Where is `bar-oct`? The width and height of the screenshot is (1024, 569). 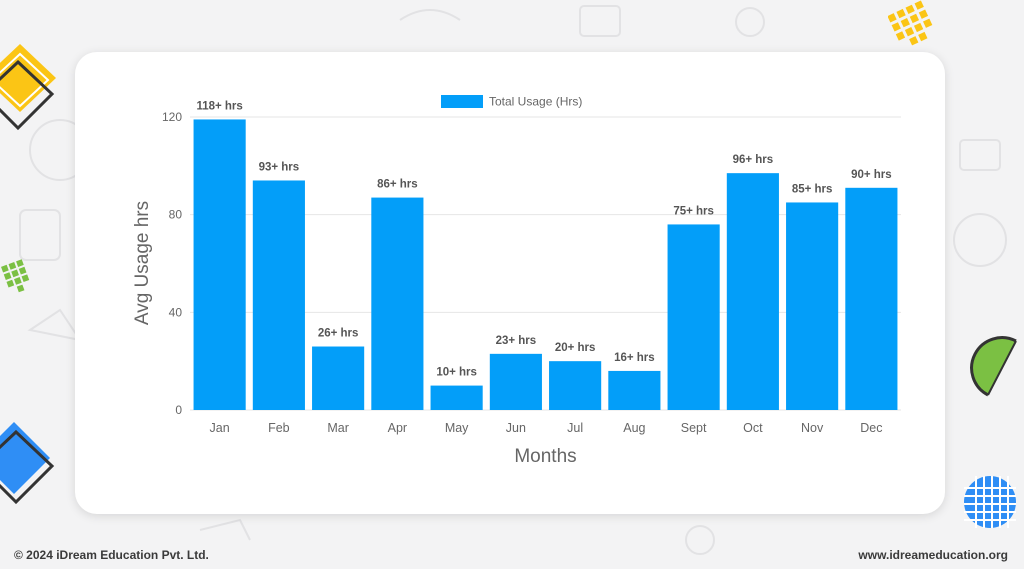
bar-oct is located at coordinates (752, 291).